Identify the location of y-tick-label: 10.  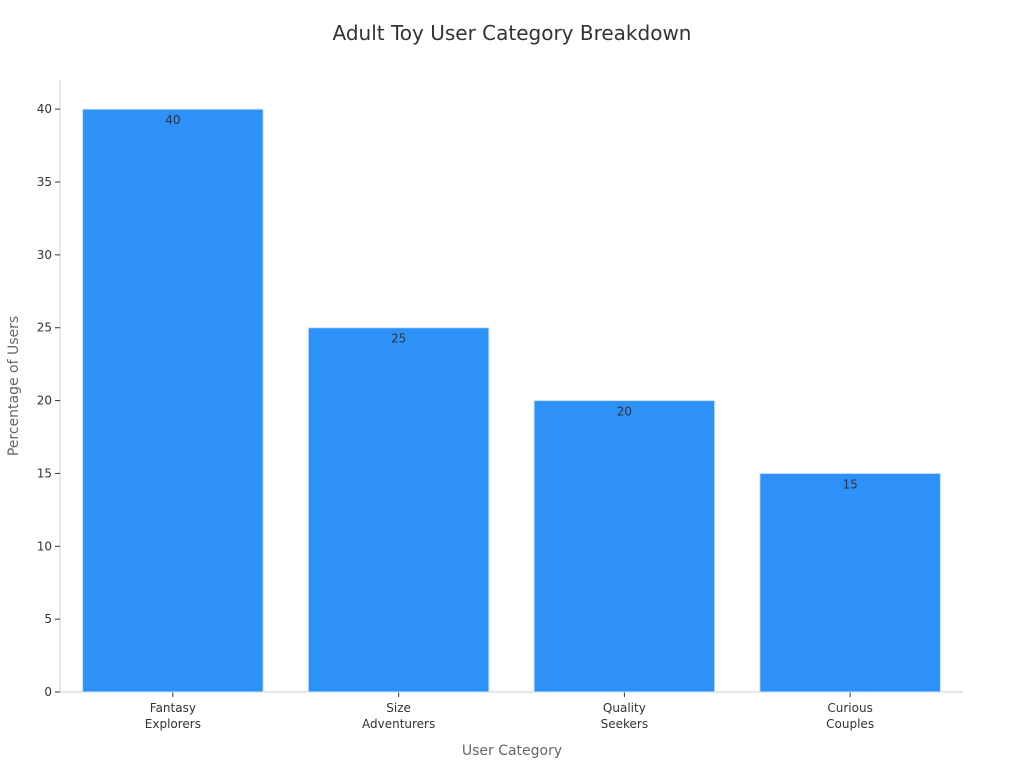
(44, 546).